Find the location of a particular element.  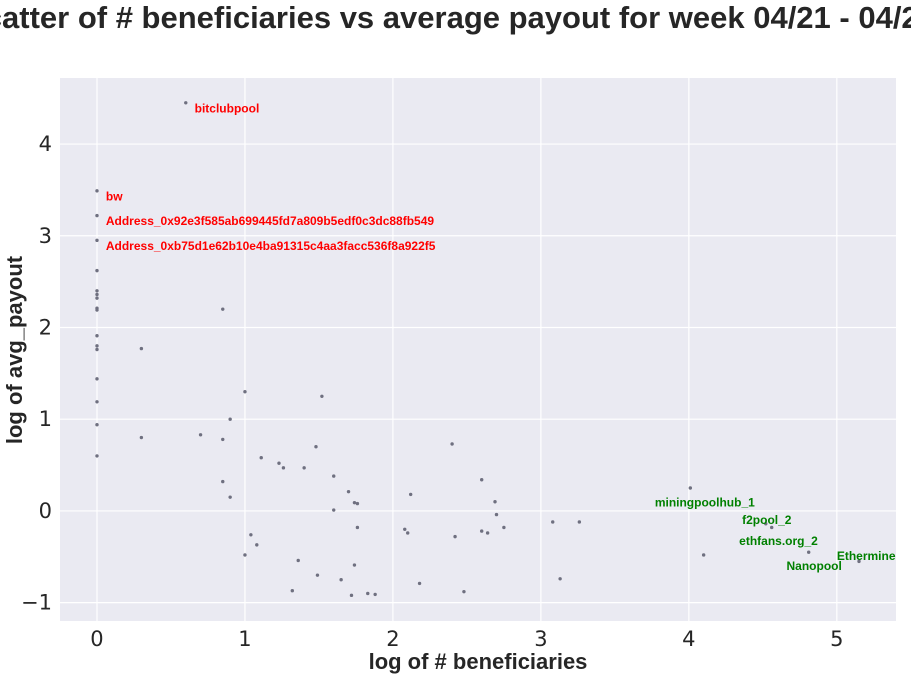

x-tick-label: 3 is located at coordinates (540, 639).